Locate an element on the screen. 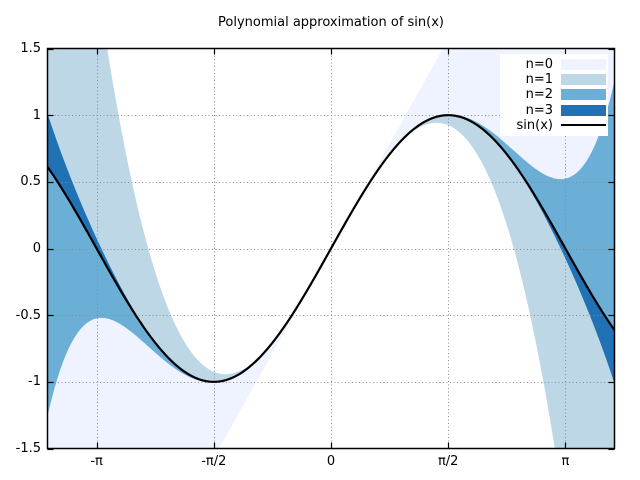 This screenshot has width=640, height=480. y-tick-label: 0 is located at coordinates (36, 248).